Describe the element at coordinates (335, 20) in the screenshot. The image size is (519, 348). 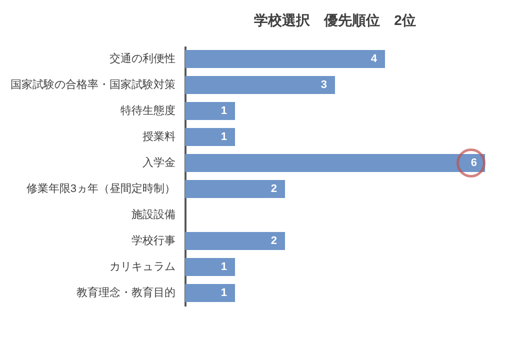
I see `chart-title: 学校選択 優先順位 2位` at that location.